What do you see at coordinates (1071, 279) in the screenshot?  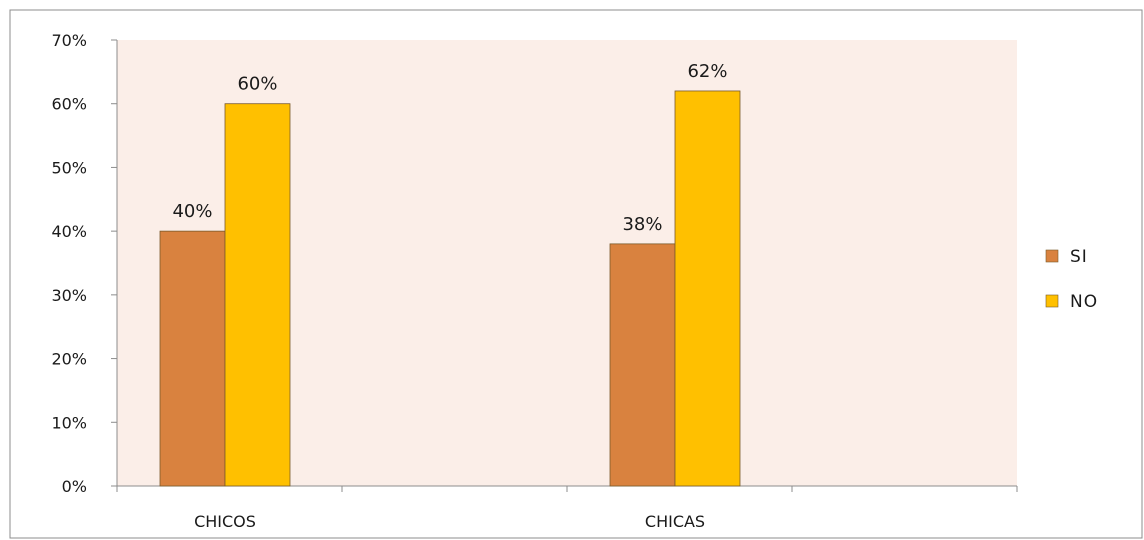 I see `legend: SI NO` at bounding box center [1071, 279].